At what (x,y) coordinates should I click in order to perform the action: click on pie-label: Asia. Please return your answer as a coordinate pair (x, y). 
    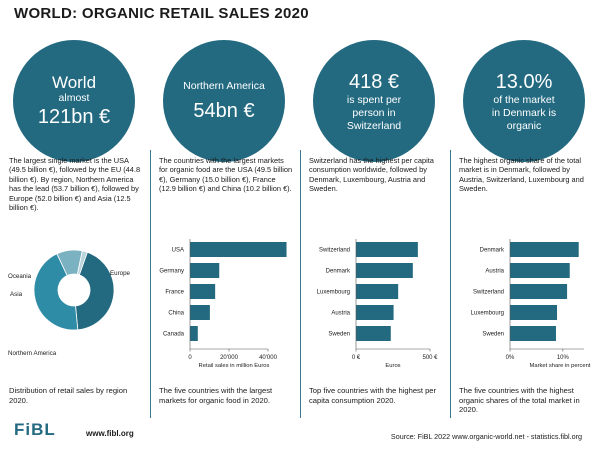
    Looking at the image, I should click on (16, 294).